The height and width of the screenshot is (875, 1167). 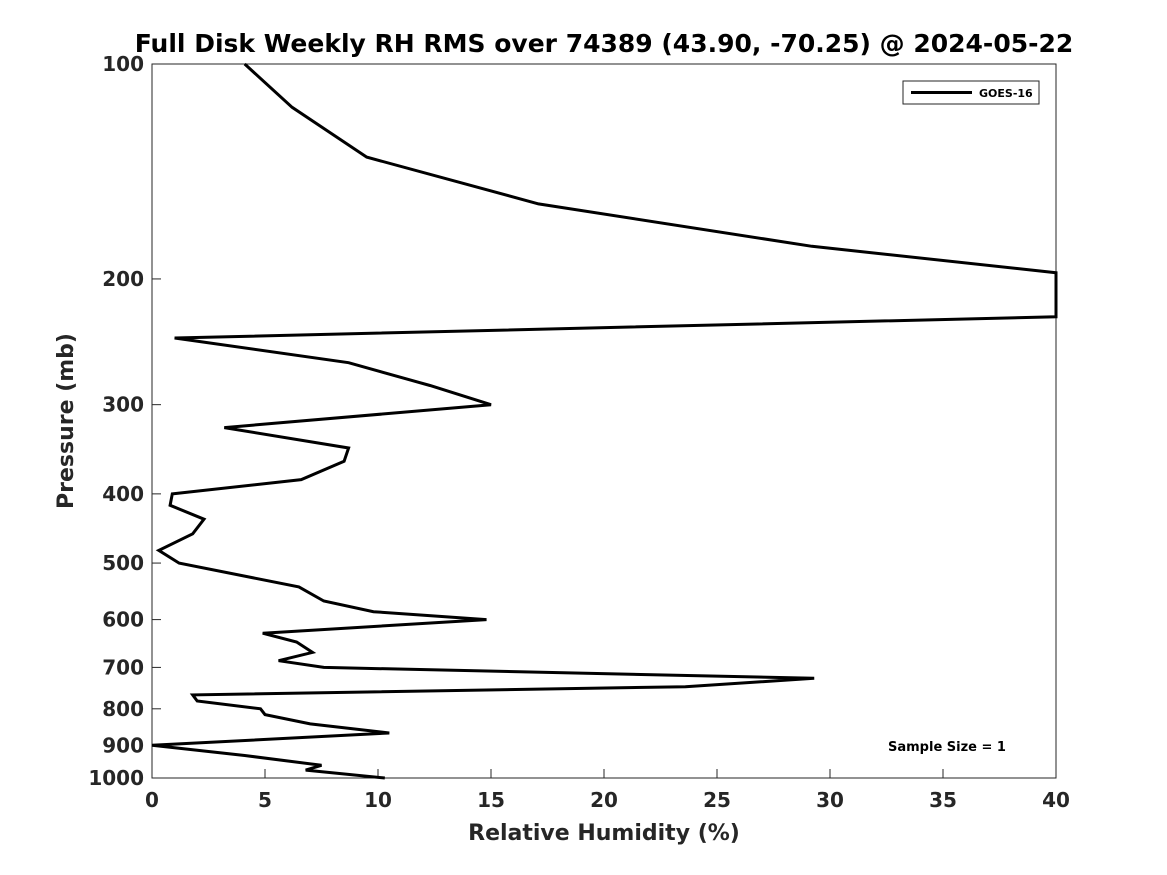 I want to click on x-tick-label: 10, so click(x=378, y=800).